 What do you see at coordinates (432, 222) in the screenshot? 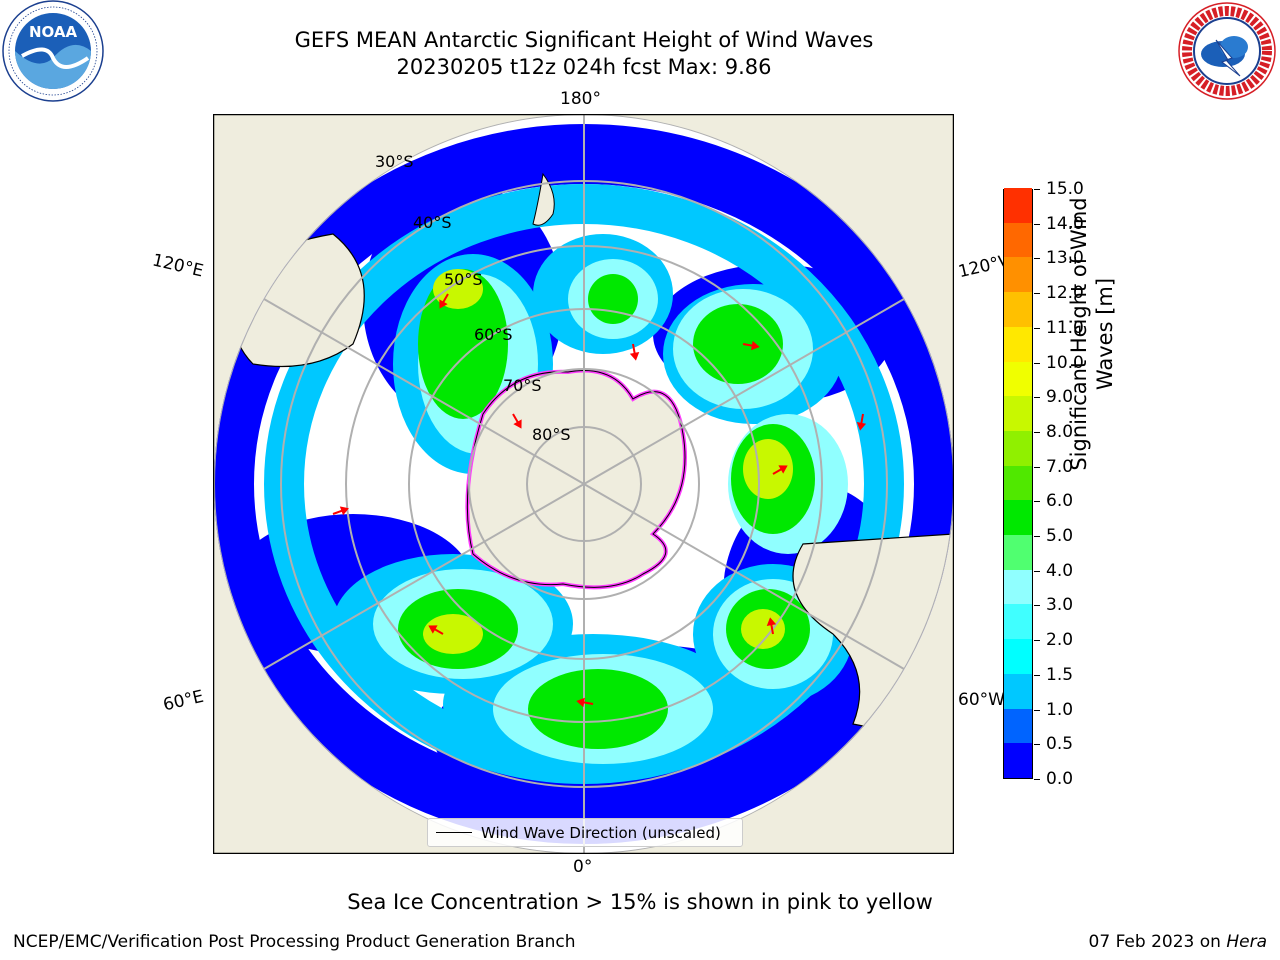
I see `lat-label-40s: 40°S` at bounding box center [432, 222].